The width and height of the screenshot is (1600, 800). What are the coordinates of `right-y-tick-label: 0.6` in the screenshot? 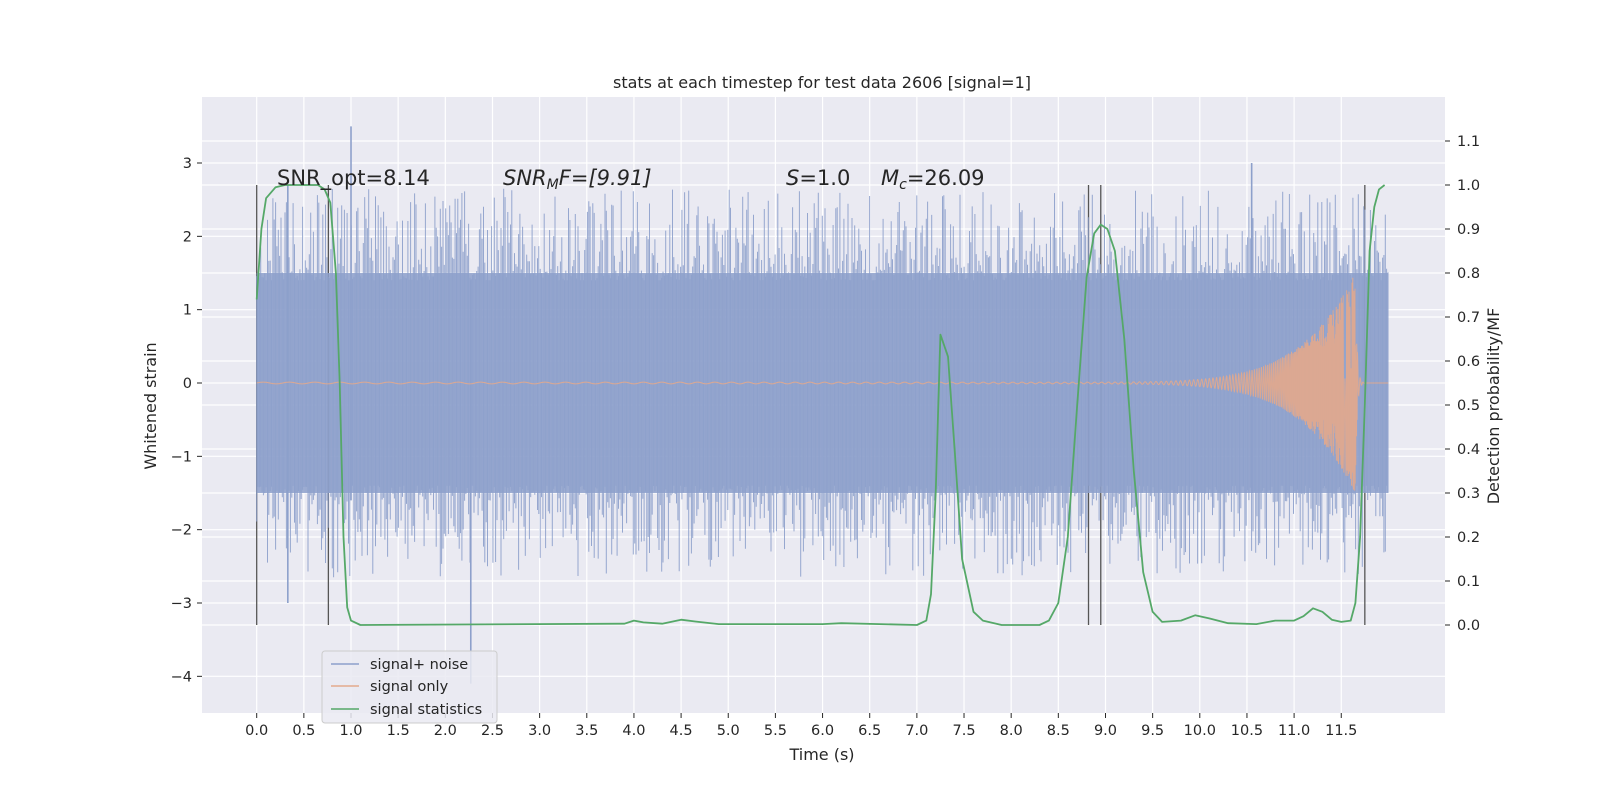 It's located at (1468, 362).